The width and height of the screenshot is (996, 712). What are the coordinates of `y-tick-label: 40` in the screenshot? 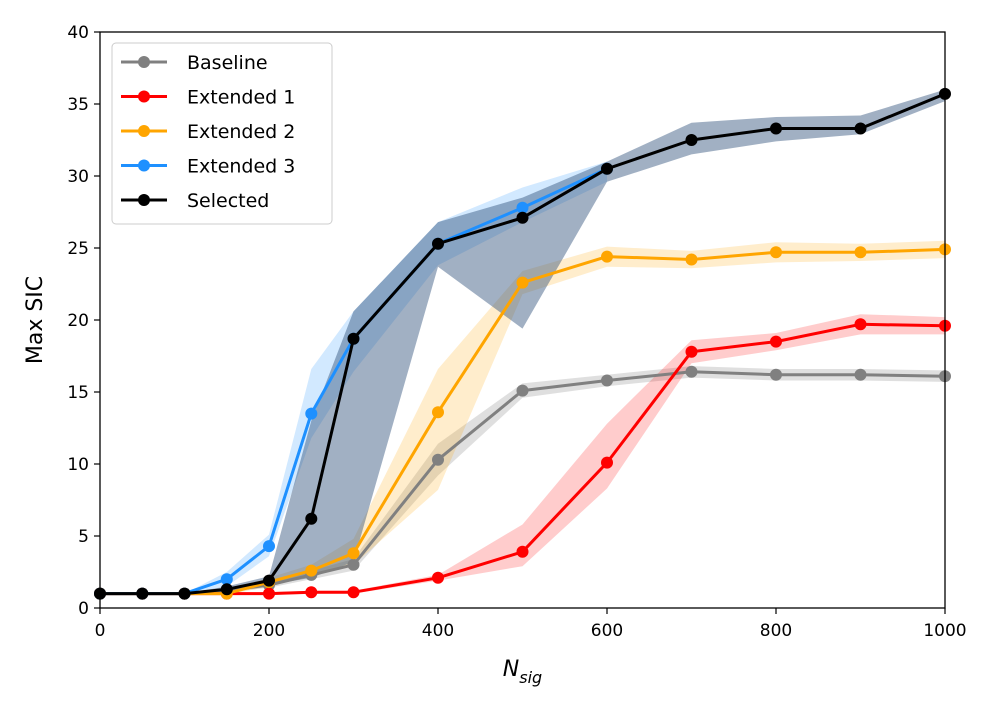 It's located at (78, 33).